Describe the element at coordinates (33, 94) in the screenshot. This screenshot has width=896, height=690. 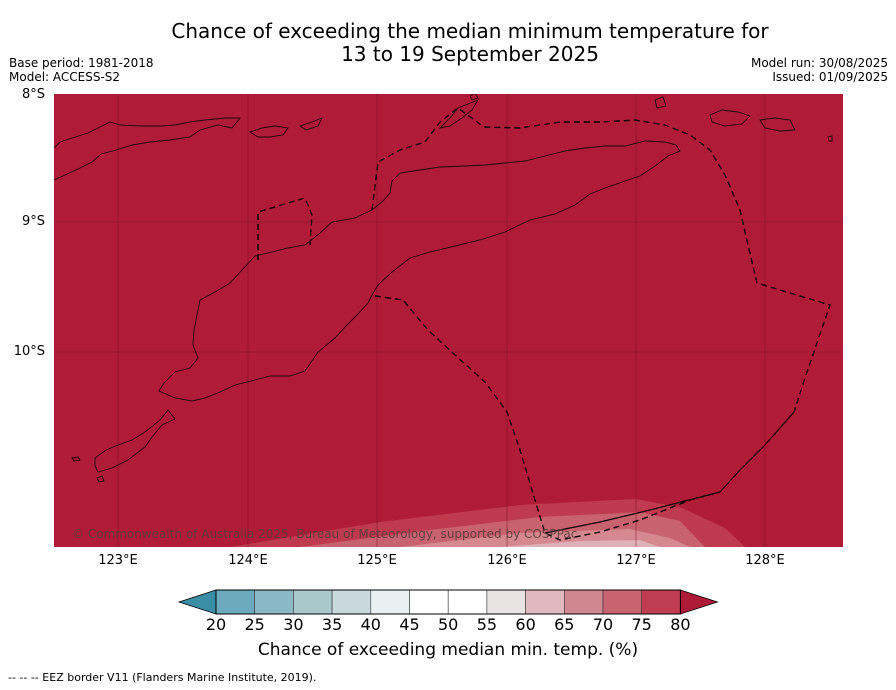
I see `lat-label-8s: 8°S` at that location.